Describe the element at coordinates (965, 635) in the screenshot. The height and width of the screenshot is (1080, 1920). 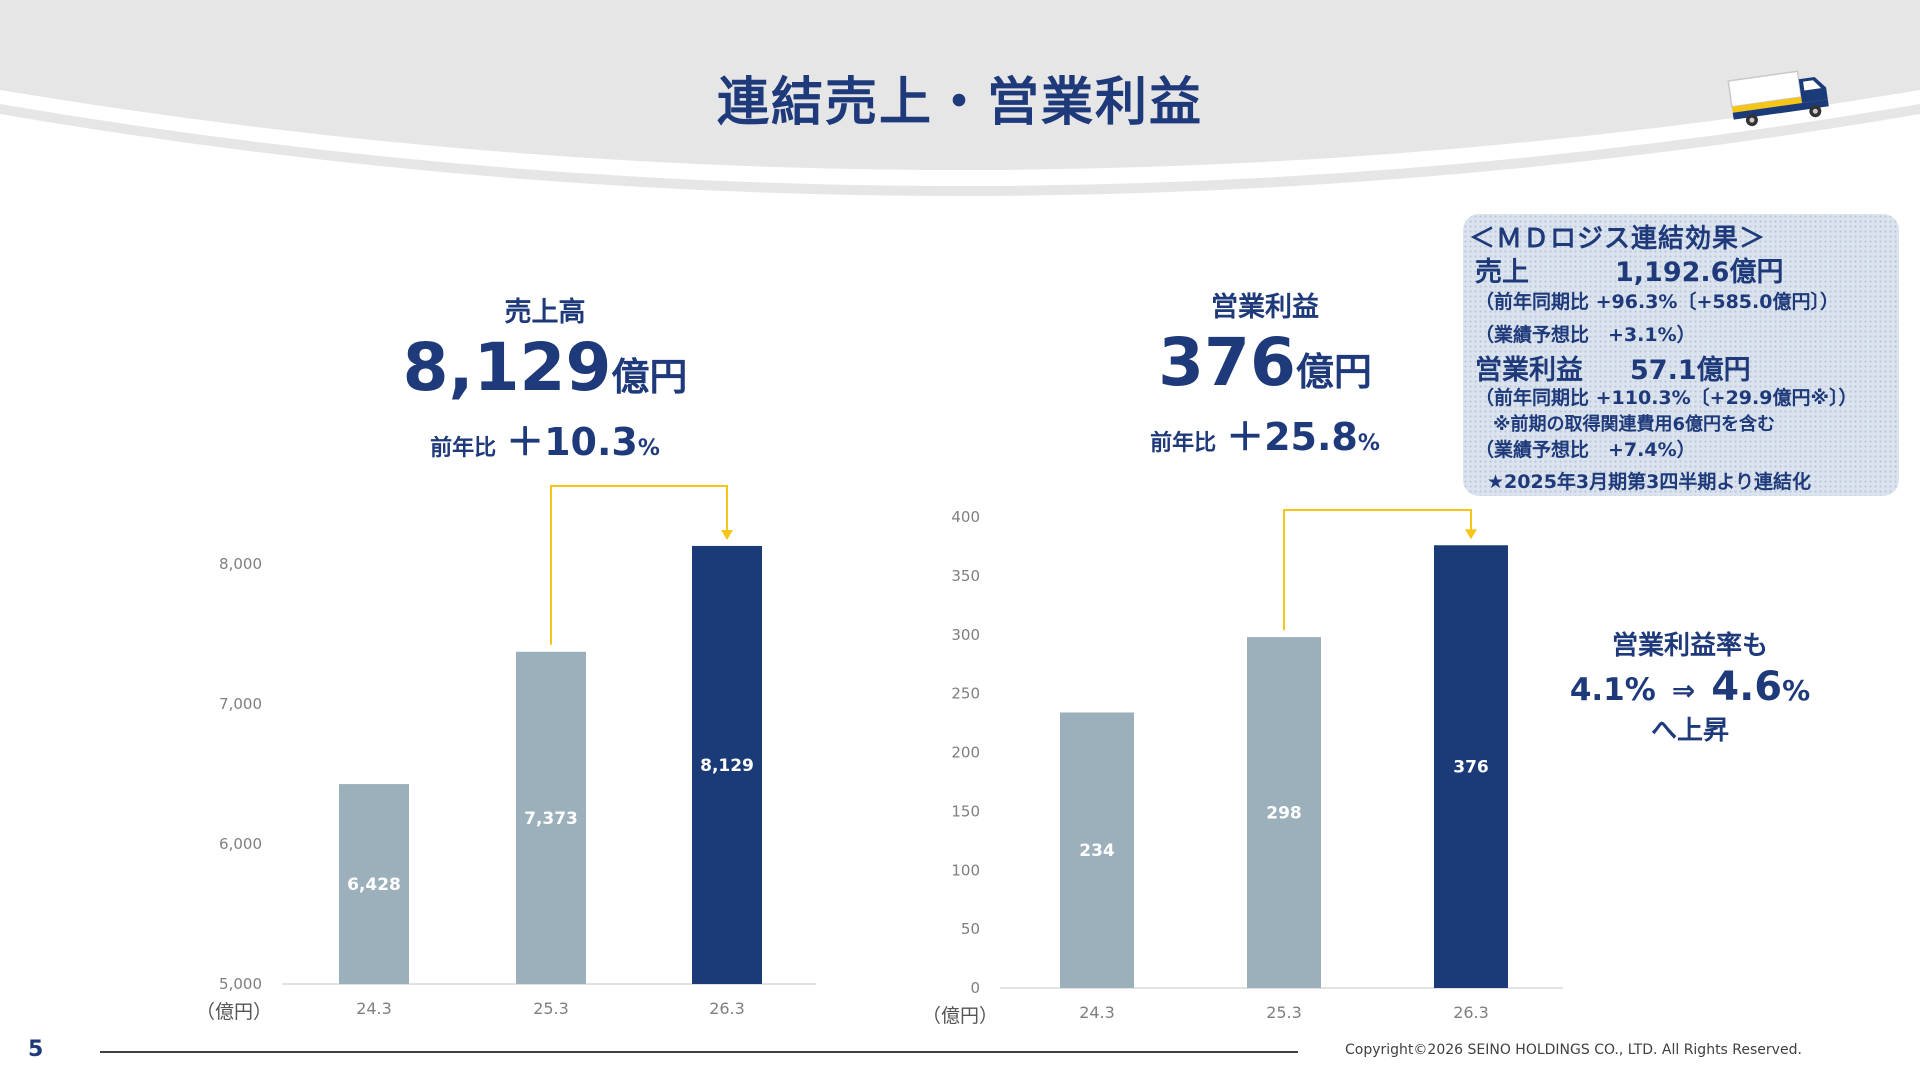
I see `op-ytick-label: 300` at that location.